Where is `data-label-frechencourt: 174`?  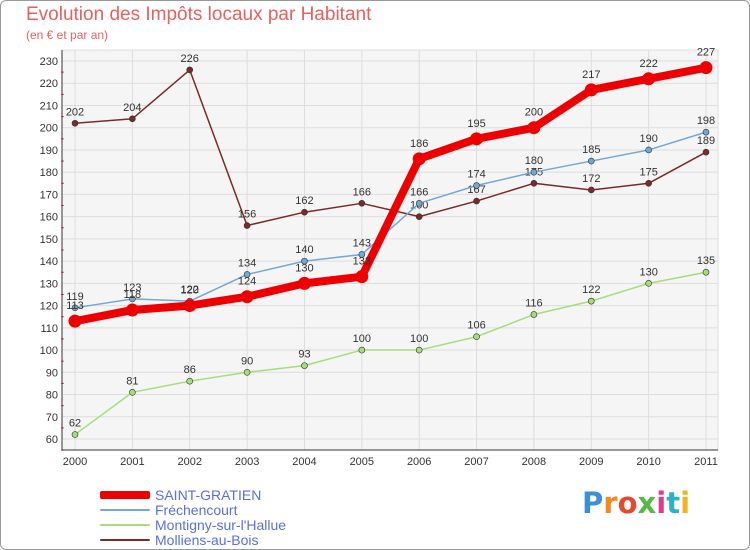 data-label-frechencourt: 174 is located at coordinates (476, 175).